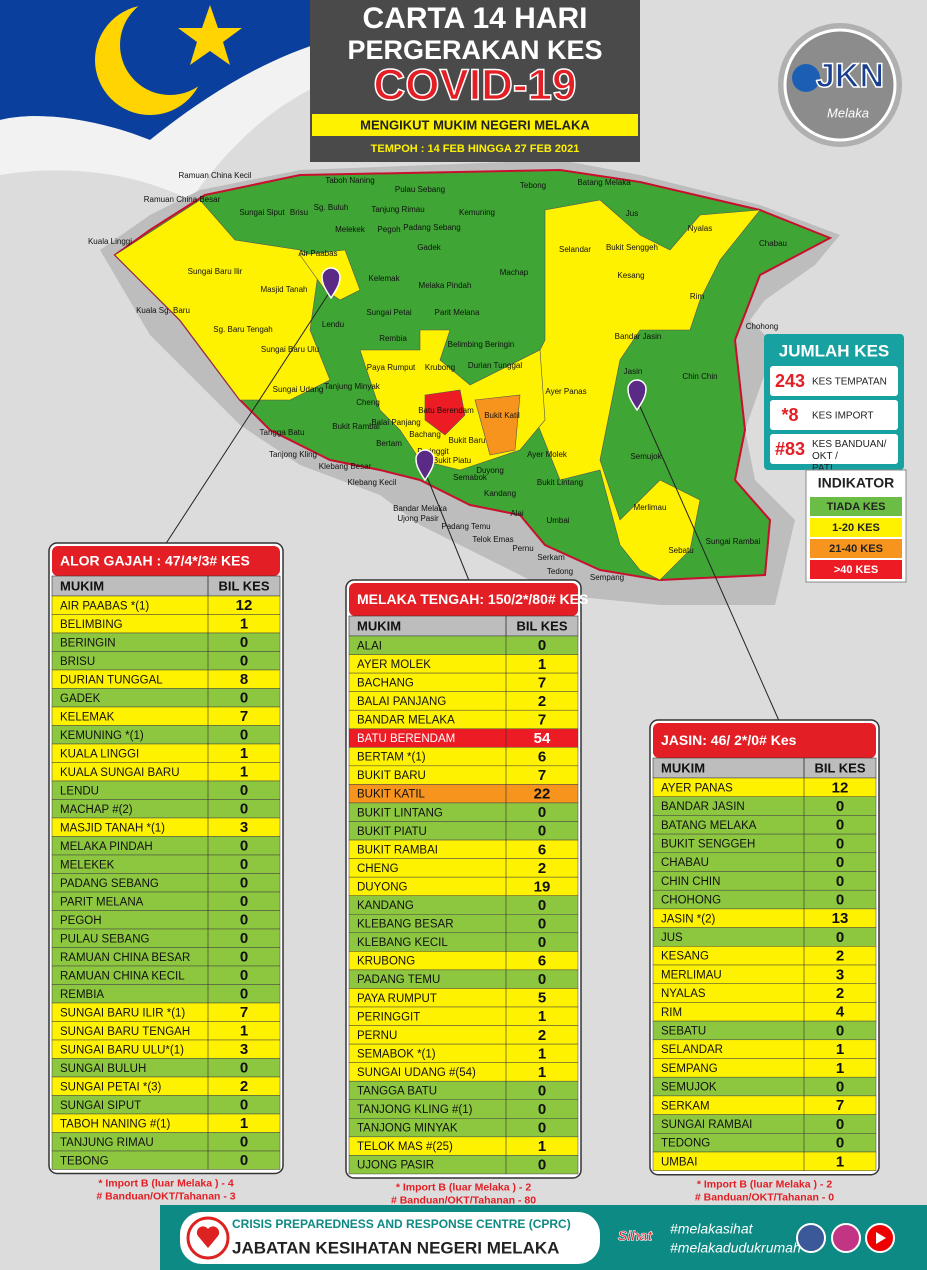  What do you see at coordinates (691, 975) in the screenshot?
I see `mukim-name: MERLIMAU` at bounding box center [691, 975].